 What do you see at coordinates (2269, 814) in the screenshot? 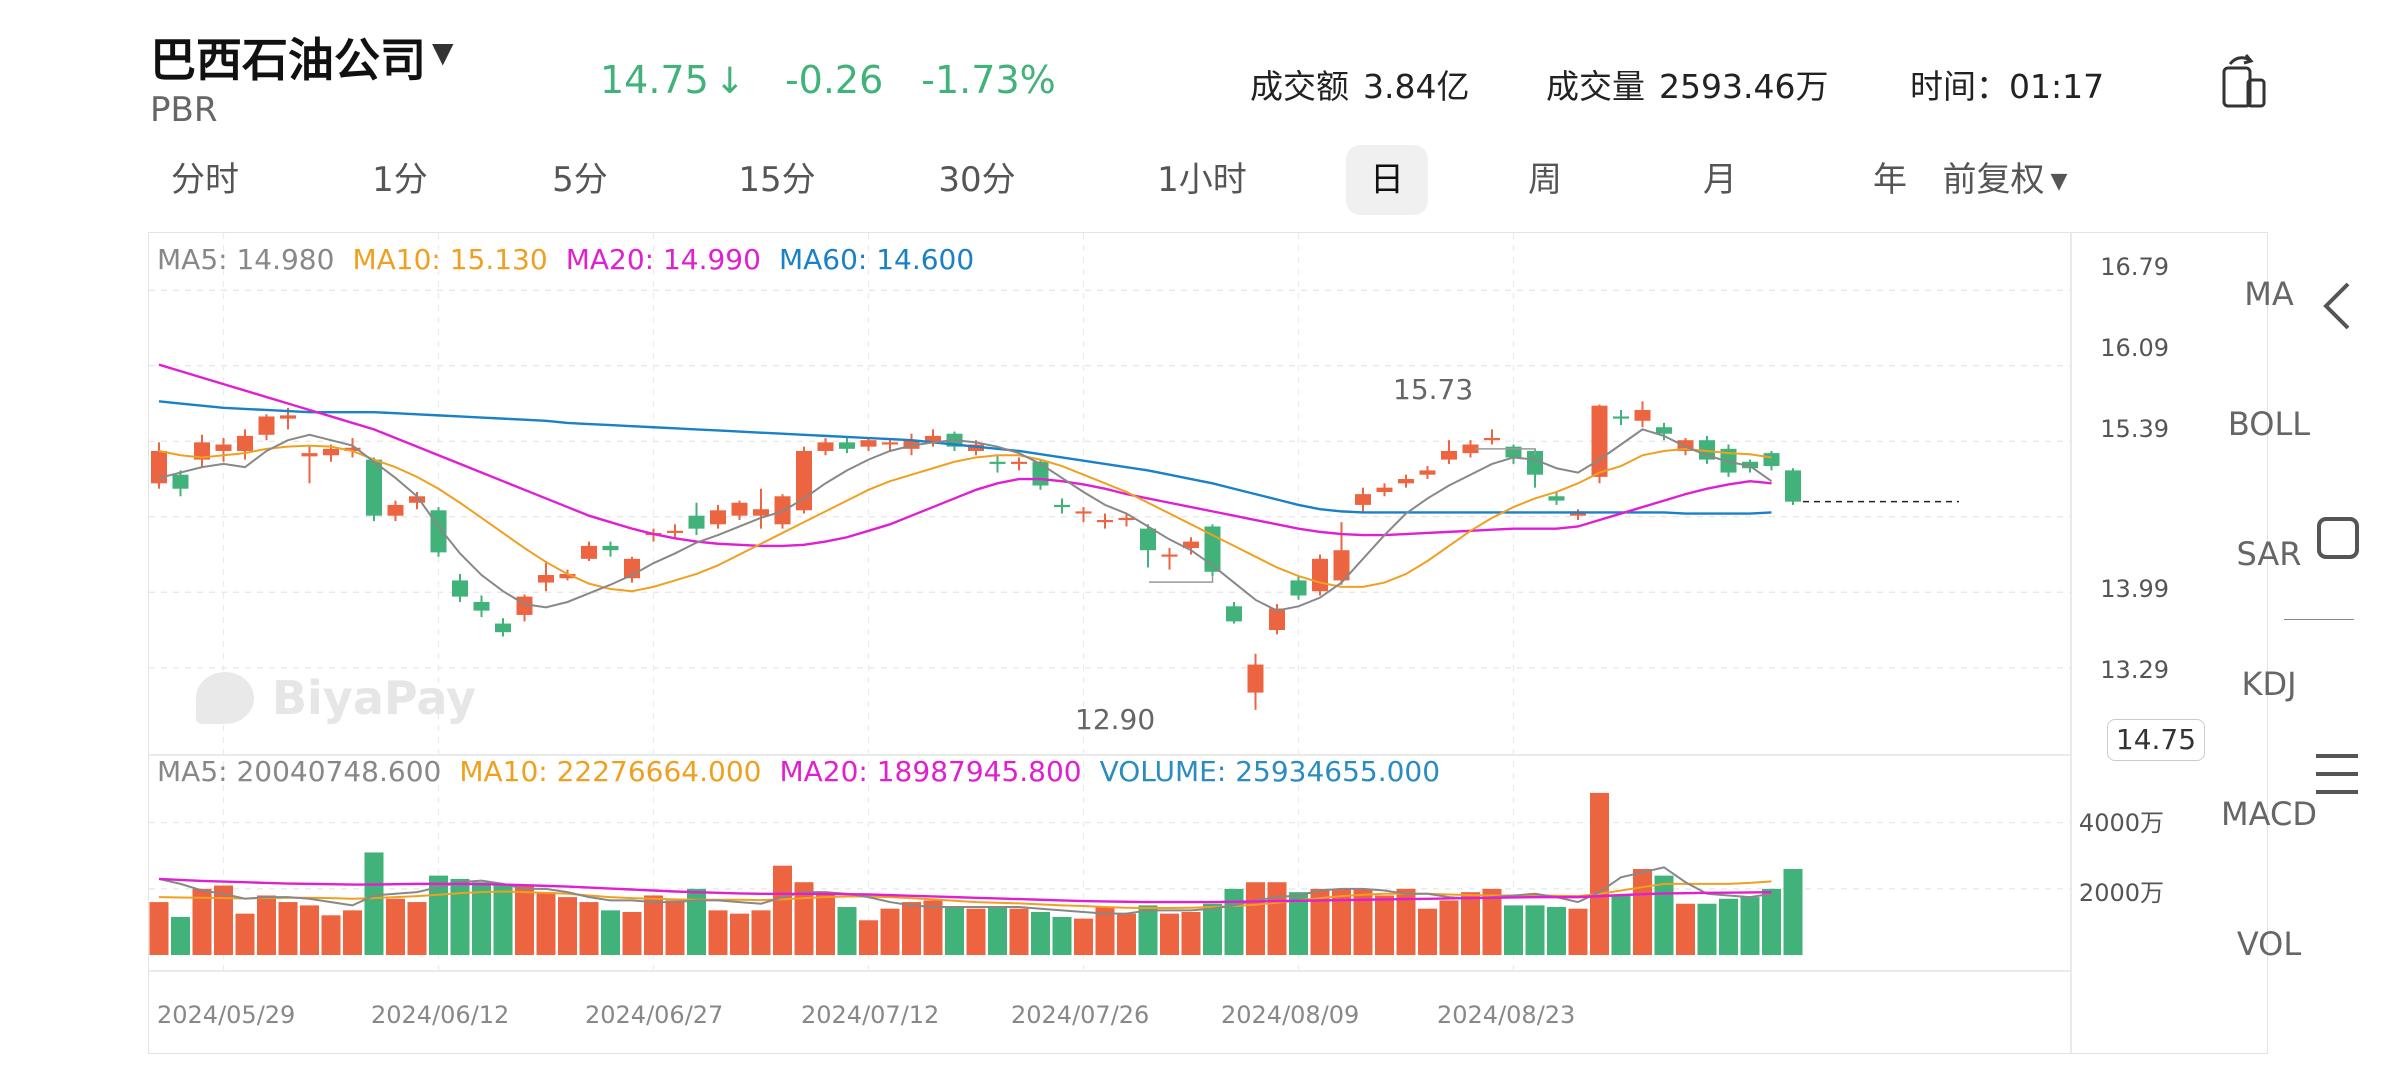
I see `indicator-macd: MACD` at bounding box center [2269, 814].